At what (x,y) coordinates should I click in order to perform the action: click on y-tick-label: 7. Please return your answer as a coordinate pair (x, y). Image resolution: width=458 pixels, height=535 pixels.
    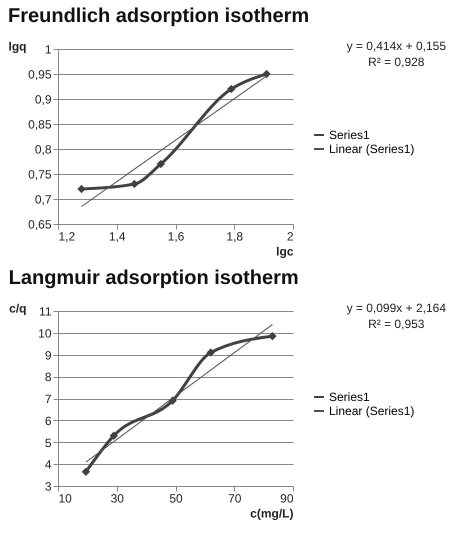
    Looking at the image, I should click on (48, 399).